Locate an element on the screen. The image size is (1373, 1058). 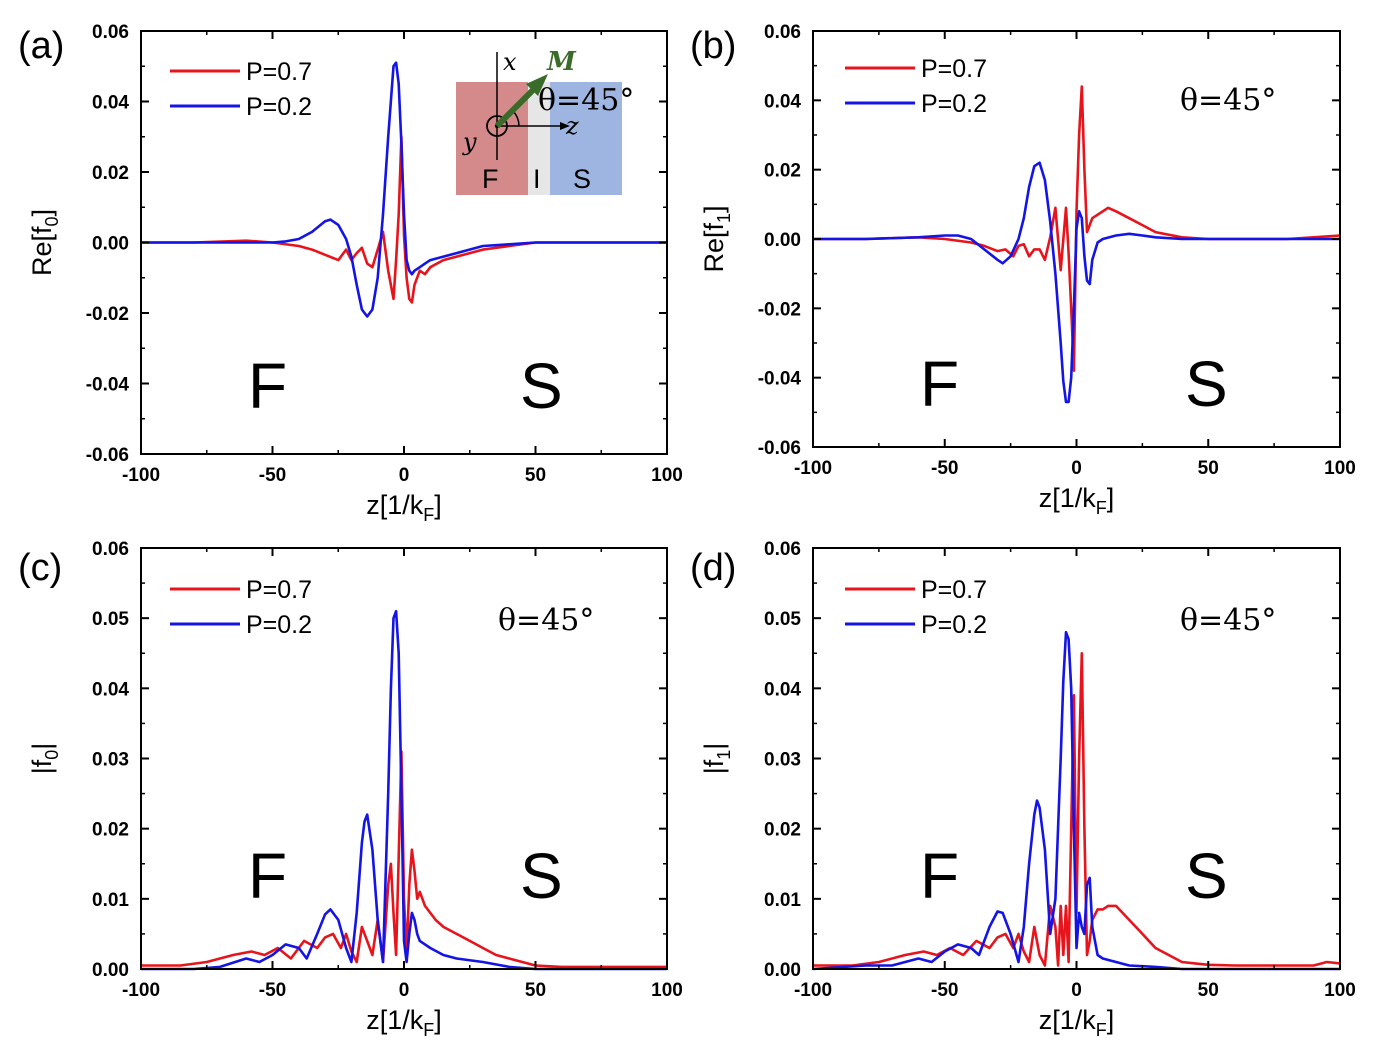
inset-layer-i is located at coordinates (539, 138).